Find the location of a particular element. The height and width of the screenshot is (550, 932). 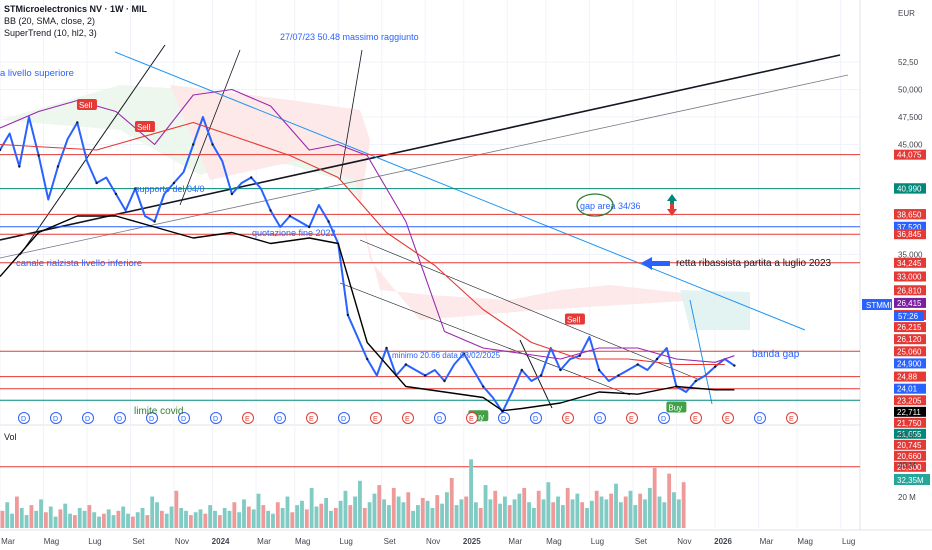

price-tag-label: 37,520 is located at coordinates (909, 227).